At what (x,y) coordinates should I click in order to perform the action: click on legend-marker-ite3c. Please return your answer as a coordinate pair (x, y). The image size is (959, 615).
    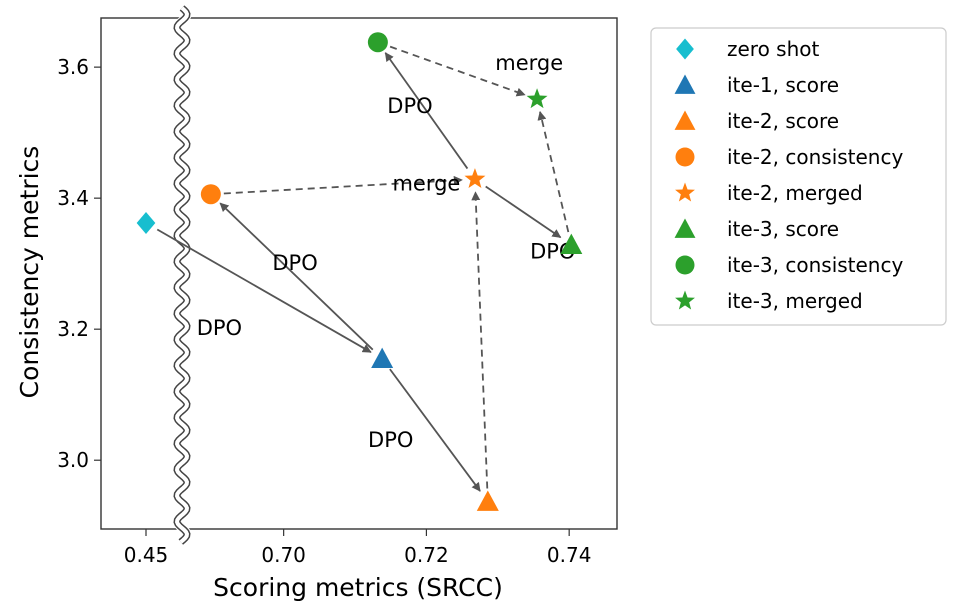
    Looking at the image, I should click on (685, 265).